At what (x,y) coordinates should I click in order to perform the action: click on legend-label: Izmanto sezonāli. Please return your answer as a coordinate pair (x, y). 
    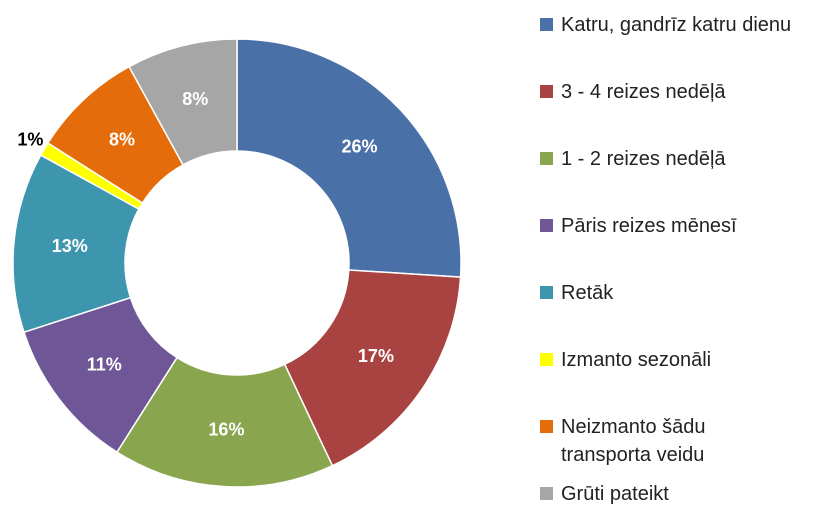
    Looking at the image, I should click on (636, 360).